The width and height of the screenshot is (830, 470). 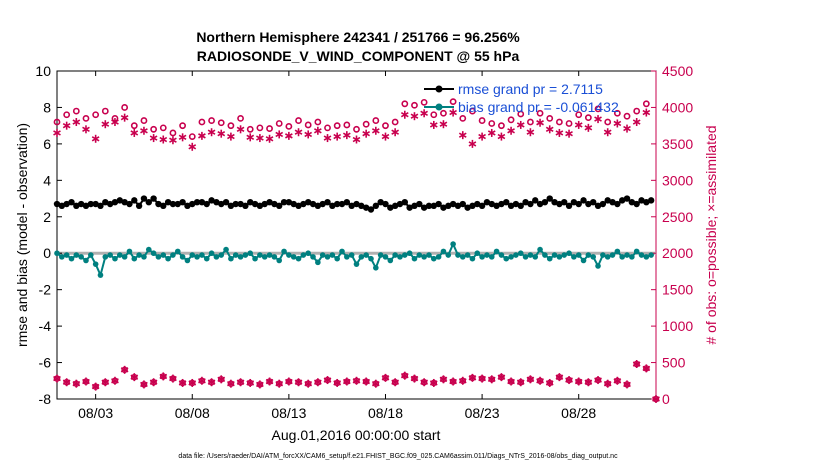 What do you see at coordinates (45, 399) in the screenshot?
I see `y-tick-left-label: -8` at bounding box center [45, 399].